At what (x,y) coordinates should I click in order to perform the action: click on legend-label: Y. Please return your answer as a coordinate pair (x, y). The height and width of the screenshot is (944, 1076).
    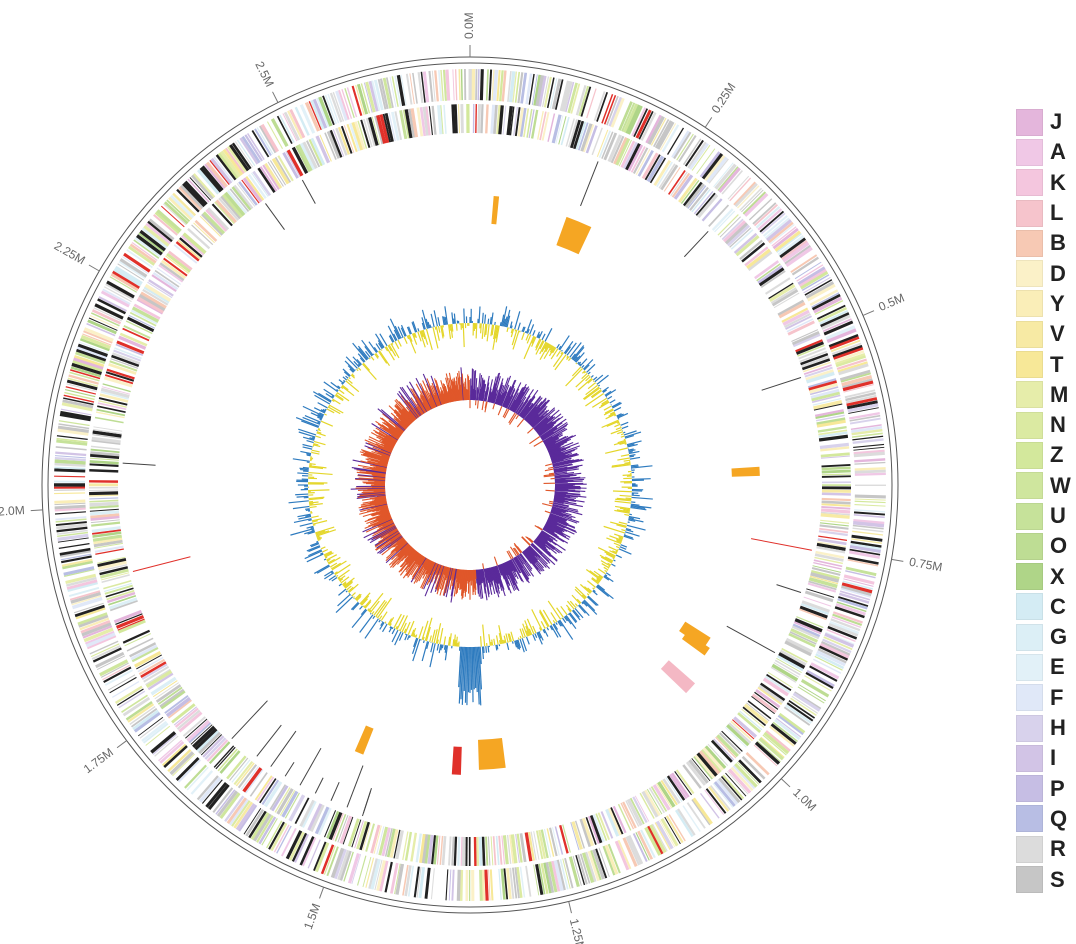
    Looking at the image, I should click on (1057, 303).